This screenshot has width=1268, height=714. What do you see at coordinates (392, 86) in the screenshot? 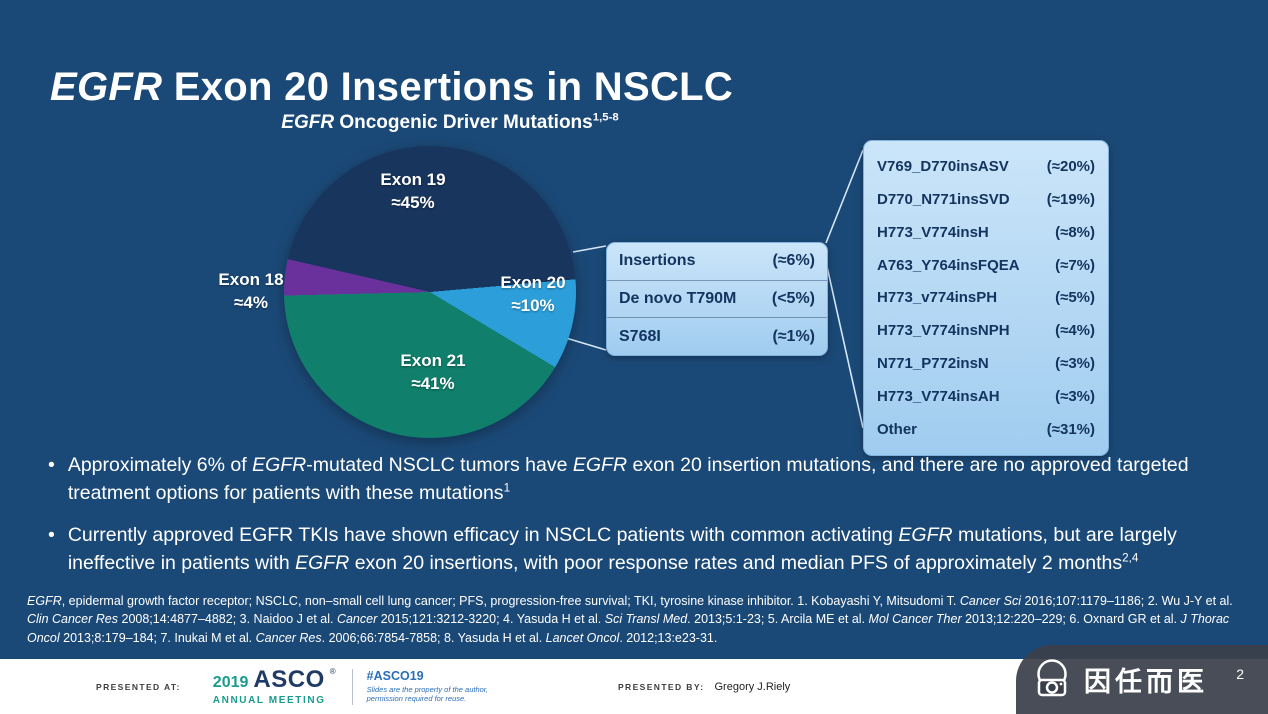
I see `slide-title: EGFR Exon 20 Insertions in NSCLC` at bounding box center [392, 86].